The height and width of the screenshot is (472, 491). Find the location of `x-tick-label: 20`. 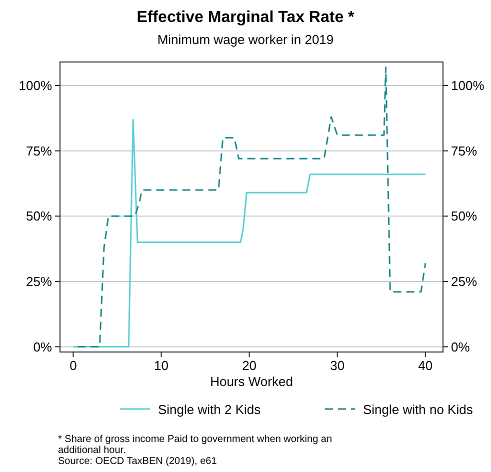

x-tick-label: 20 is located at coordinates (249, 365).